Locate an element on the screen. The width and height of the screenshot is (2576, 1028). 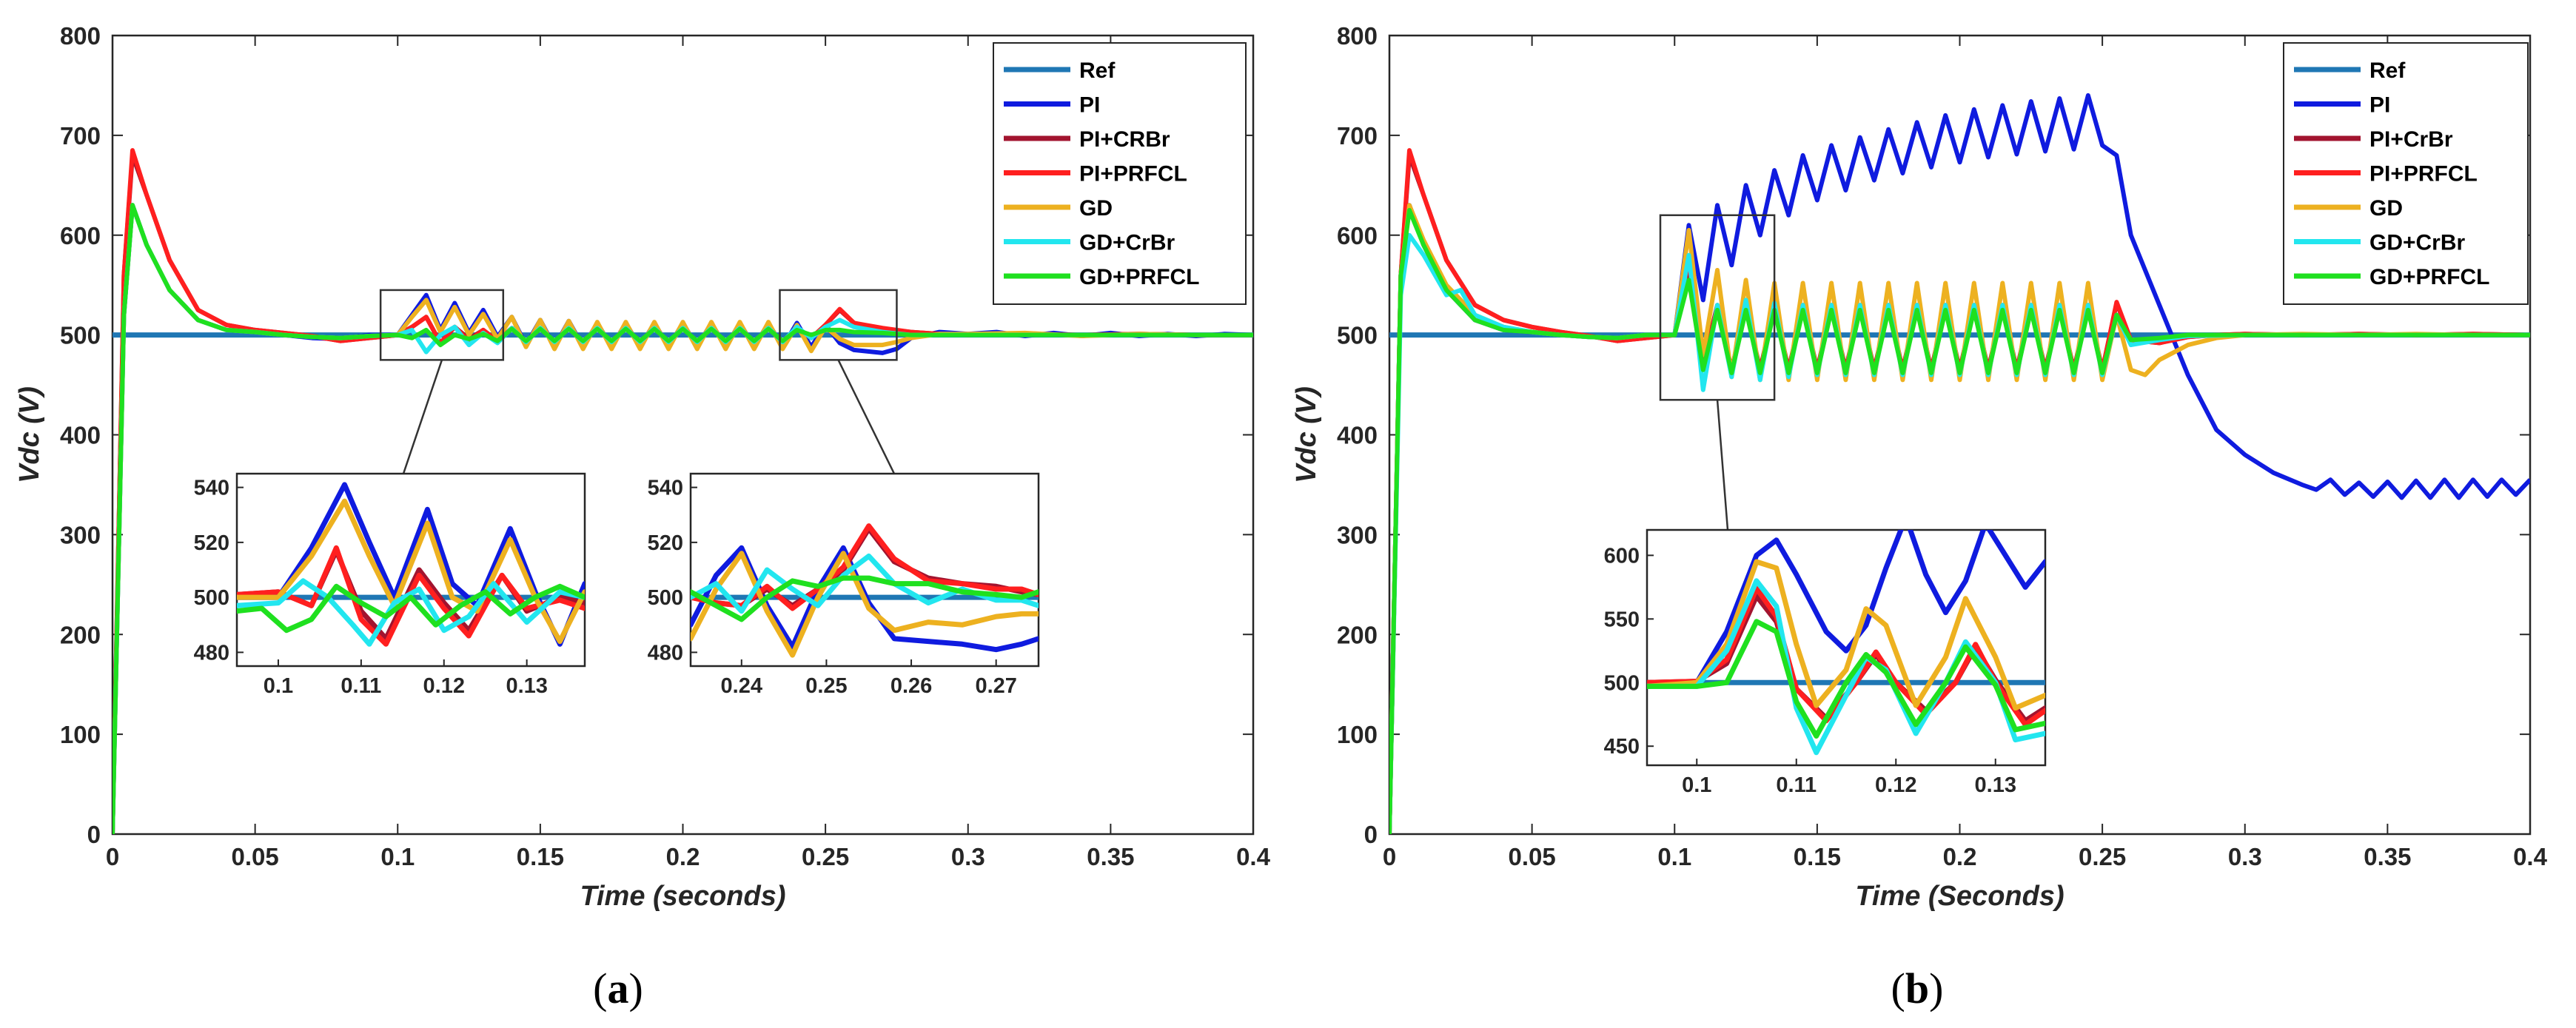
inset-b1: 0.1 0.11 0.12 0.13 450 500 550 600 is located at coordinates (1825, 662).